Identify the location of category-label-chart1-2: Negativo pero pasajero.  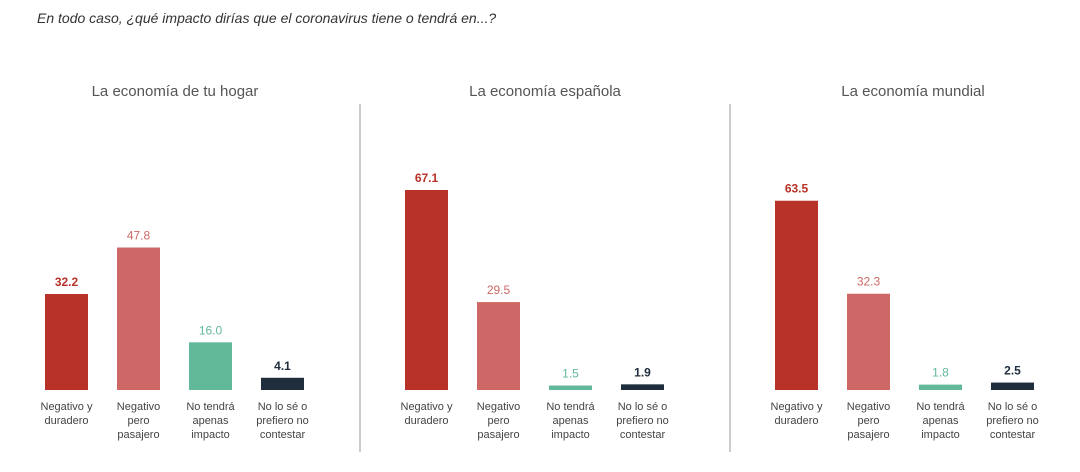
(138, 421).